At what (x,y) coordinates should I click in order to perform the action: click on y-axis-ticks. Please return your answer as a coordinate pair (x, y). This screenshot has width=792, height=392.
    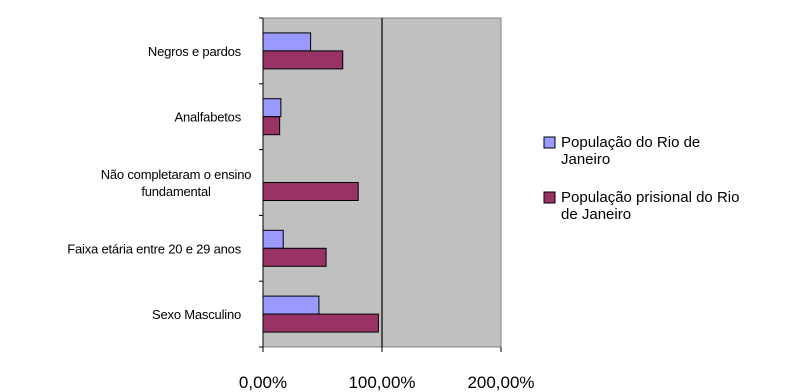
    Looking at the image, I should click on (261, 182).